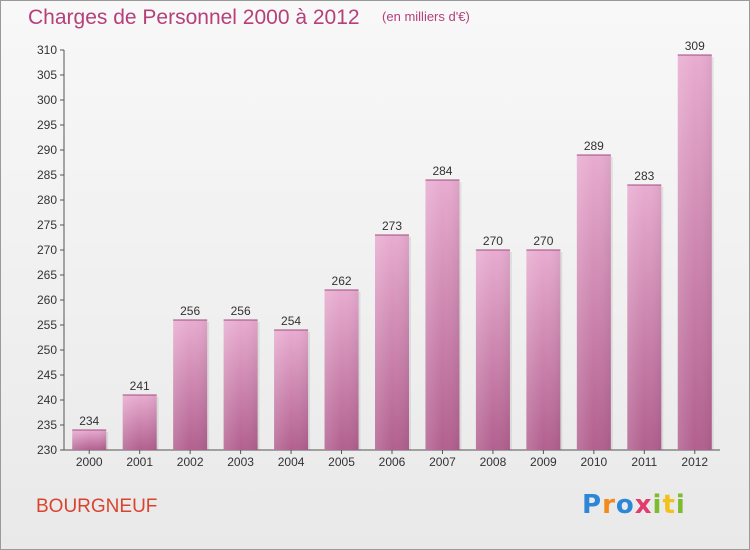 This screenshot has width=750, height=550. Describe the element at coordinates (47, 175) in the screenshot. I see `y-tick-label: 285` at that location.